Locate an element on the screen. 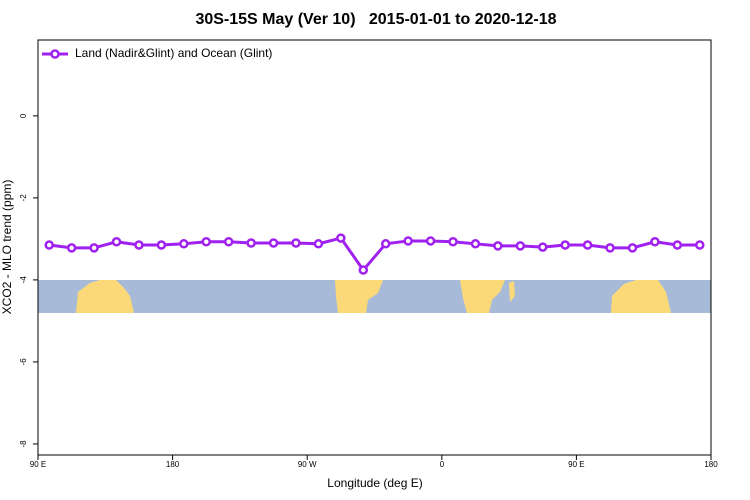 The height and width of the screenshot is (500, 750). series-line is located at coordinates (374, 254).